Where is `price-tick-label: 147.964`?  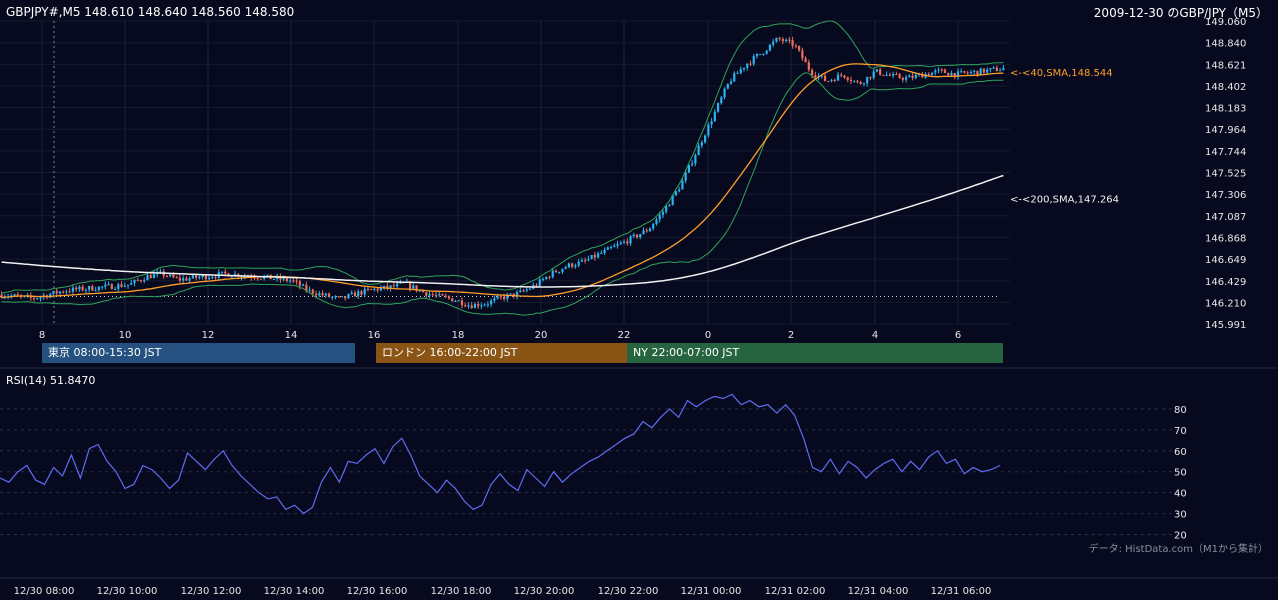
price-tick-label: 147.964 is located at coordinates (1225, 130).